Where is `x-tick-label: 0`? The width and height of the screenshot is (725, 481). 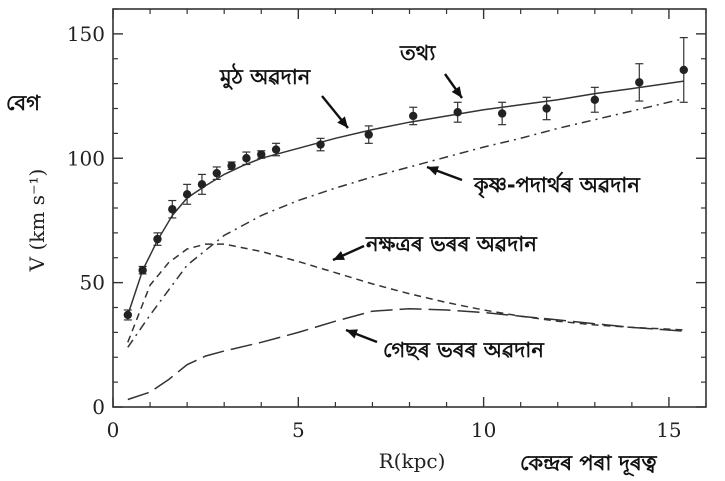
x-tick-label: 0 is located at coordinates (113, 430).